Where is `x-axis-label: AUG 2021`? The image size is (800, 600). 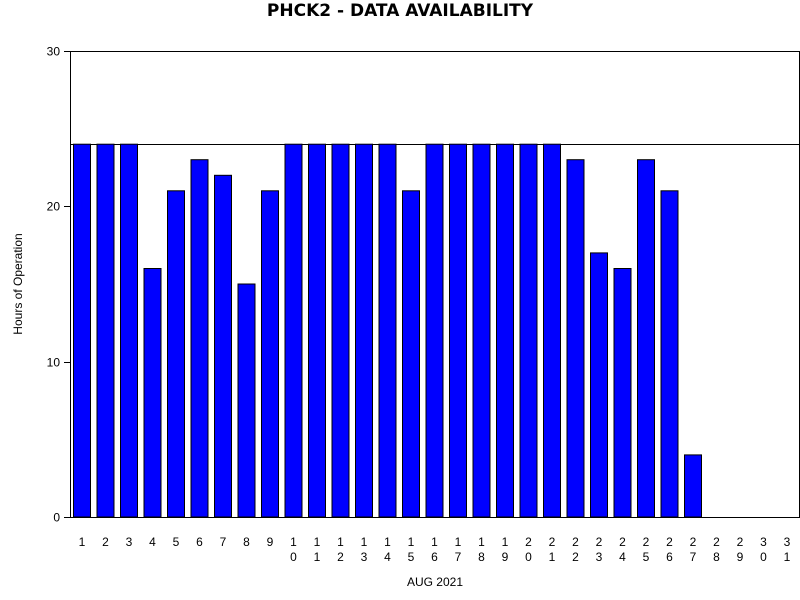
x-axis-label: AUG 2021 is located at coordinates (435, 582).